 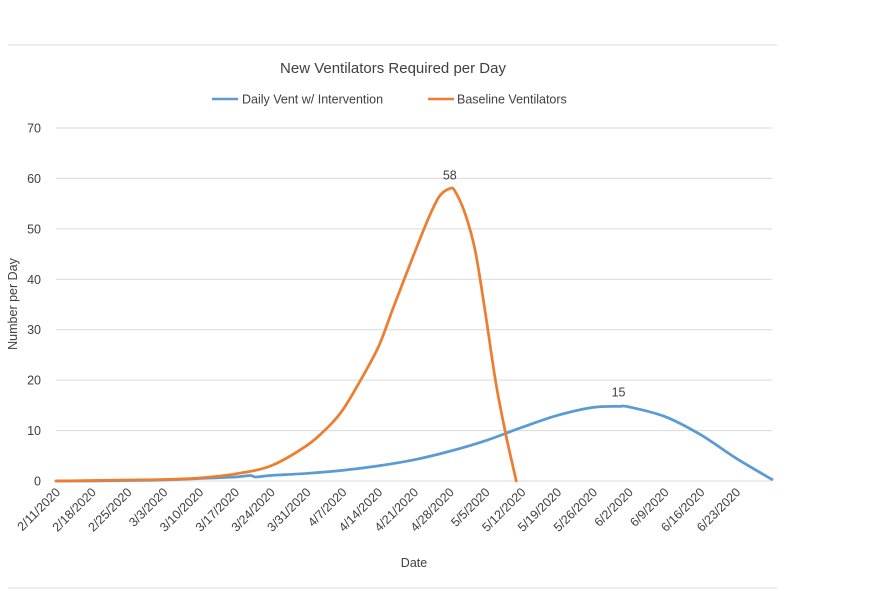 What do you see at coordinates (312, 100) in the screenshot?
I see `legend-label-intervention: Daily Vent w/ Intervention` at bounding box center [312, 100].